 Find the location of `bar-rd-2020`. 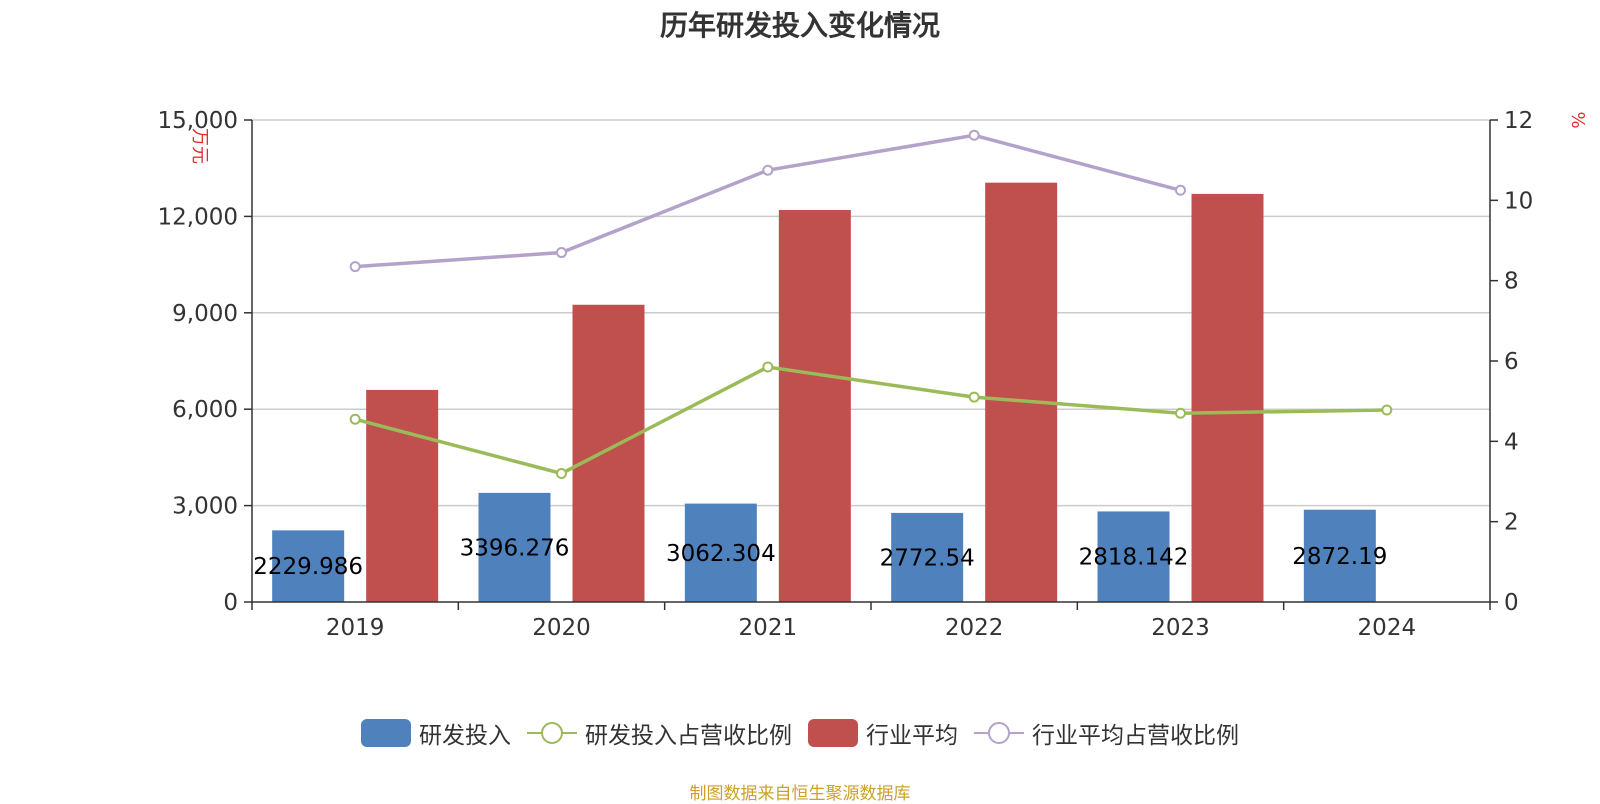

bar-rd-2020 is located at coordinates (514, 547).